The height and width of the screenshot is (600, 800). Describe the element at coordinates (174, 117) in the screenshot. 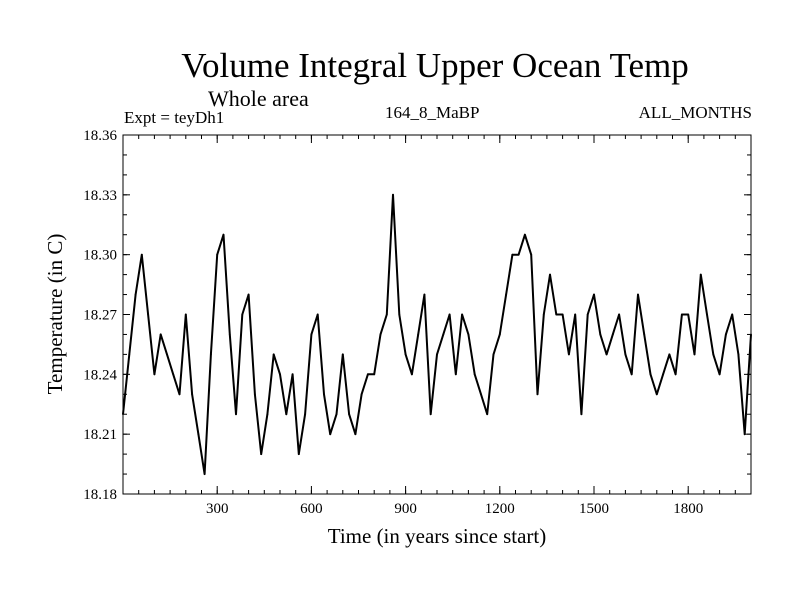

I see `experiment-label: Expt = teyDh1` at that location.